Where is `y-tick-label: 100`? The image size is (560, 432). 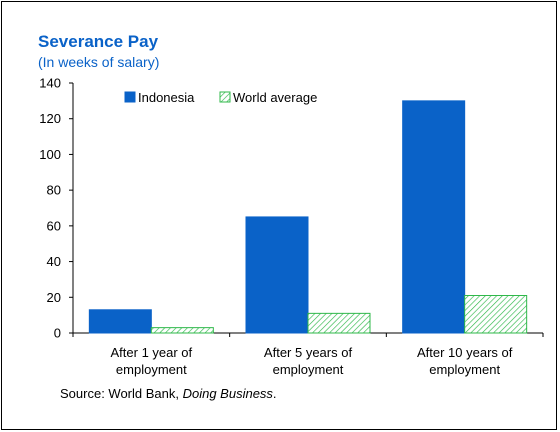 y-tick-label: 100 is located at coordinates (50, 154).